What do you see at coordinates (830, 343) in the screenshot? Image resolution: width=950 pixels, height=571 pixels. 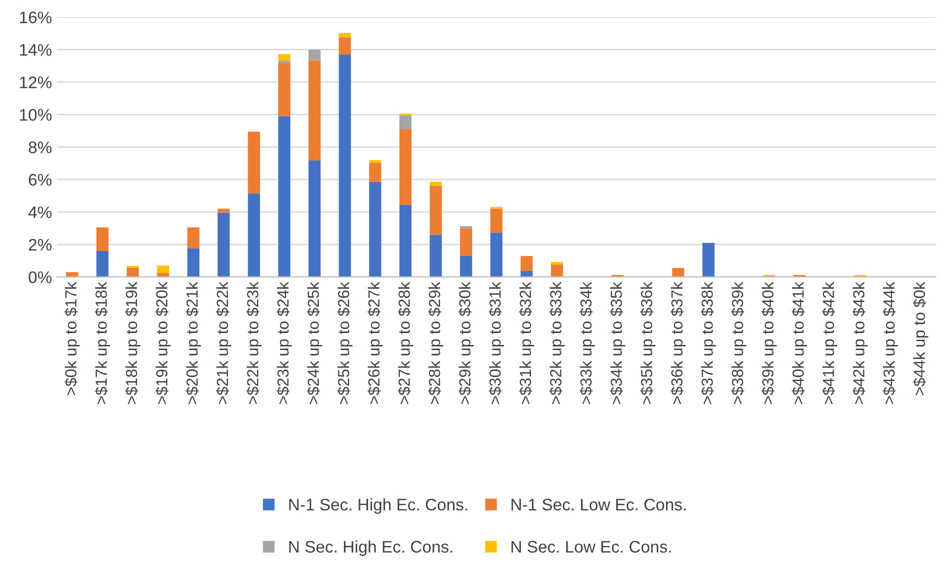 I see `x-tick-label: >$41k up to $42k` at bounding box center [830, 343].